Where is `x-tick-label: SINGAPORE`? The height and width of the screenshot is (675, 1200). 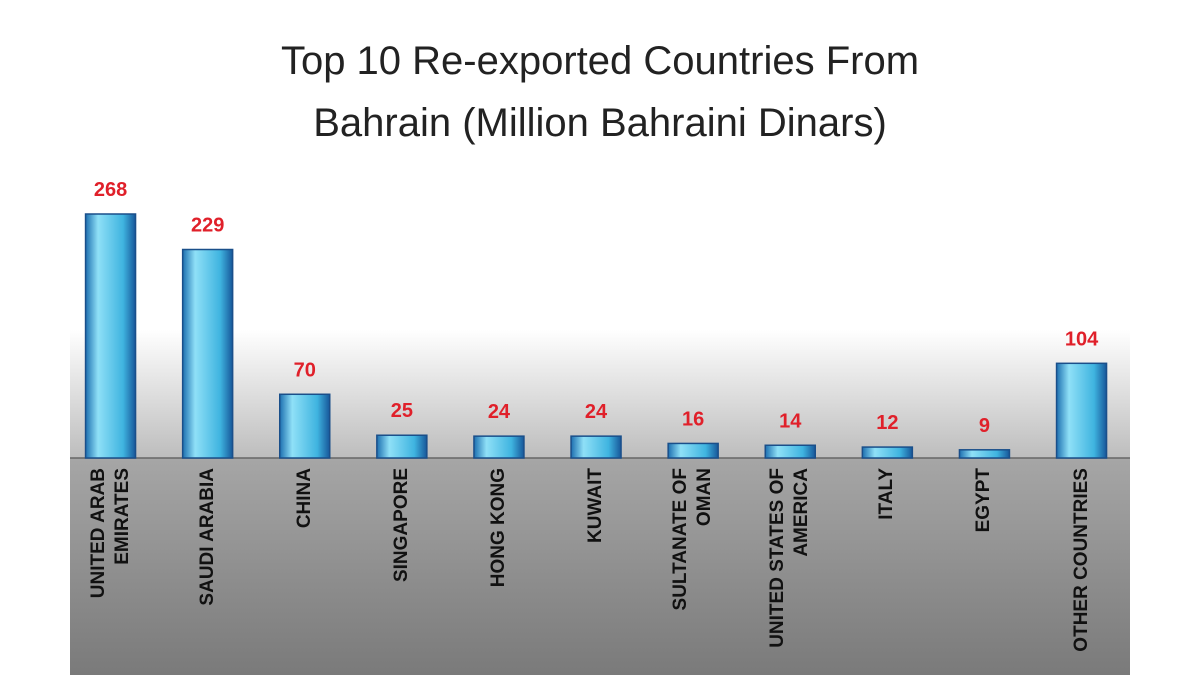
x-tick-label: SINGAPORE is located at coordinates (401, 525).